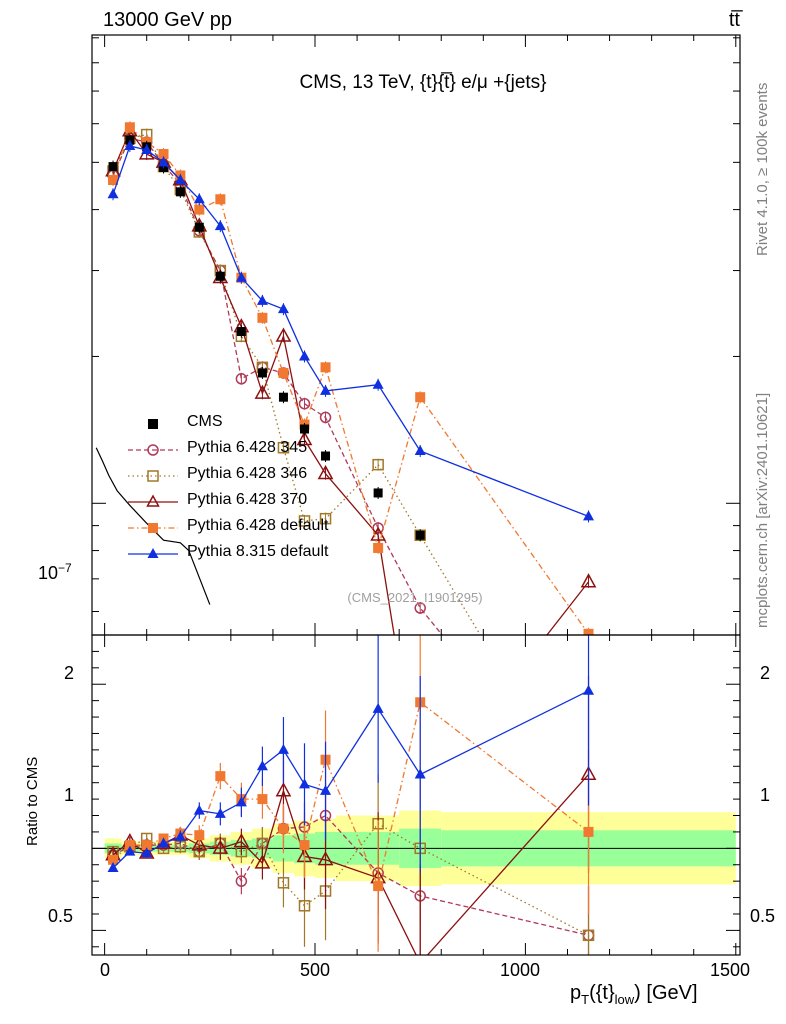  What do you see at coordinates (762, 510) in the screenshot?
I see `site-label: mcplots.cern.ch [arXiv:2401.10621]` at bounding box center [762, 510].